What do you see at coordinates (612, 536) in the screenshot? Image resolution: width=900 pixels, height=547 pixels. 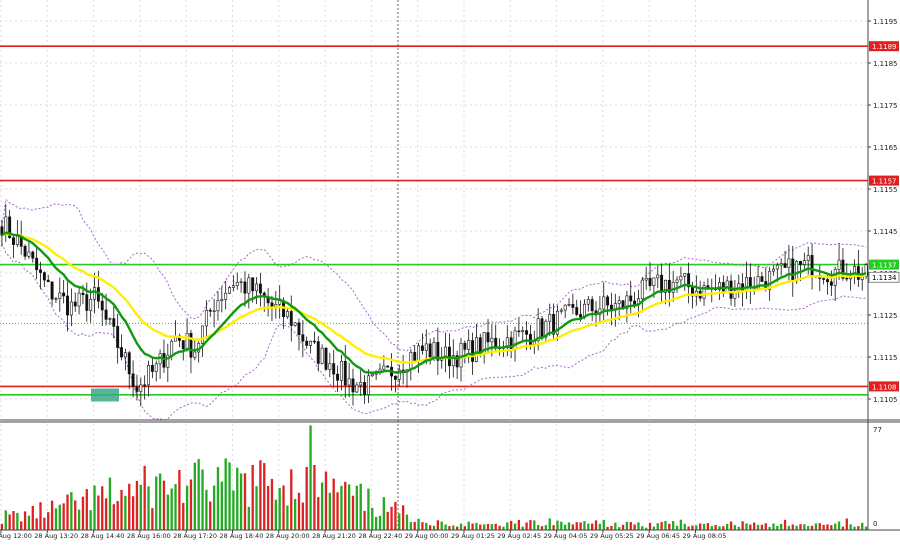 I see `x-tick-label: 29 Aug 05:25` at bounding box center [612, 536].